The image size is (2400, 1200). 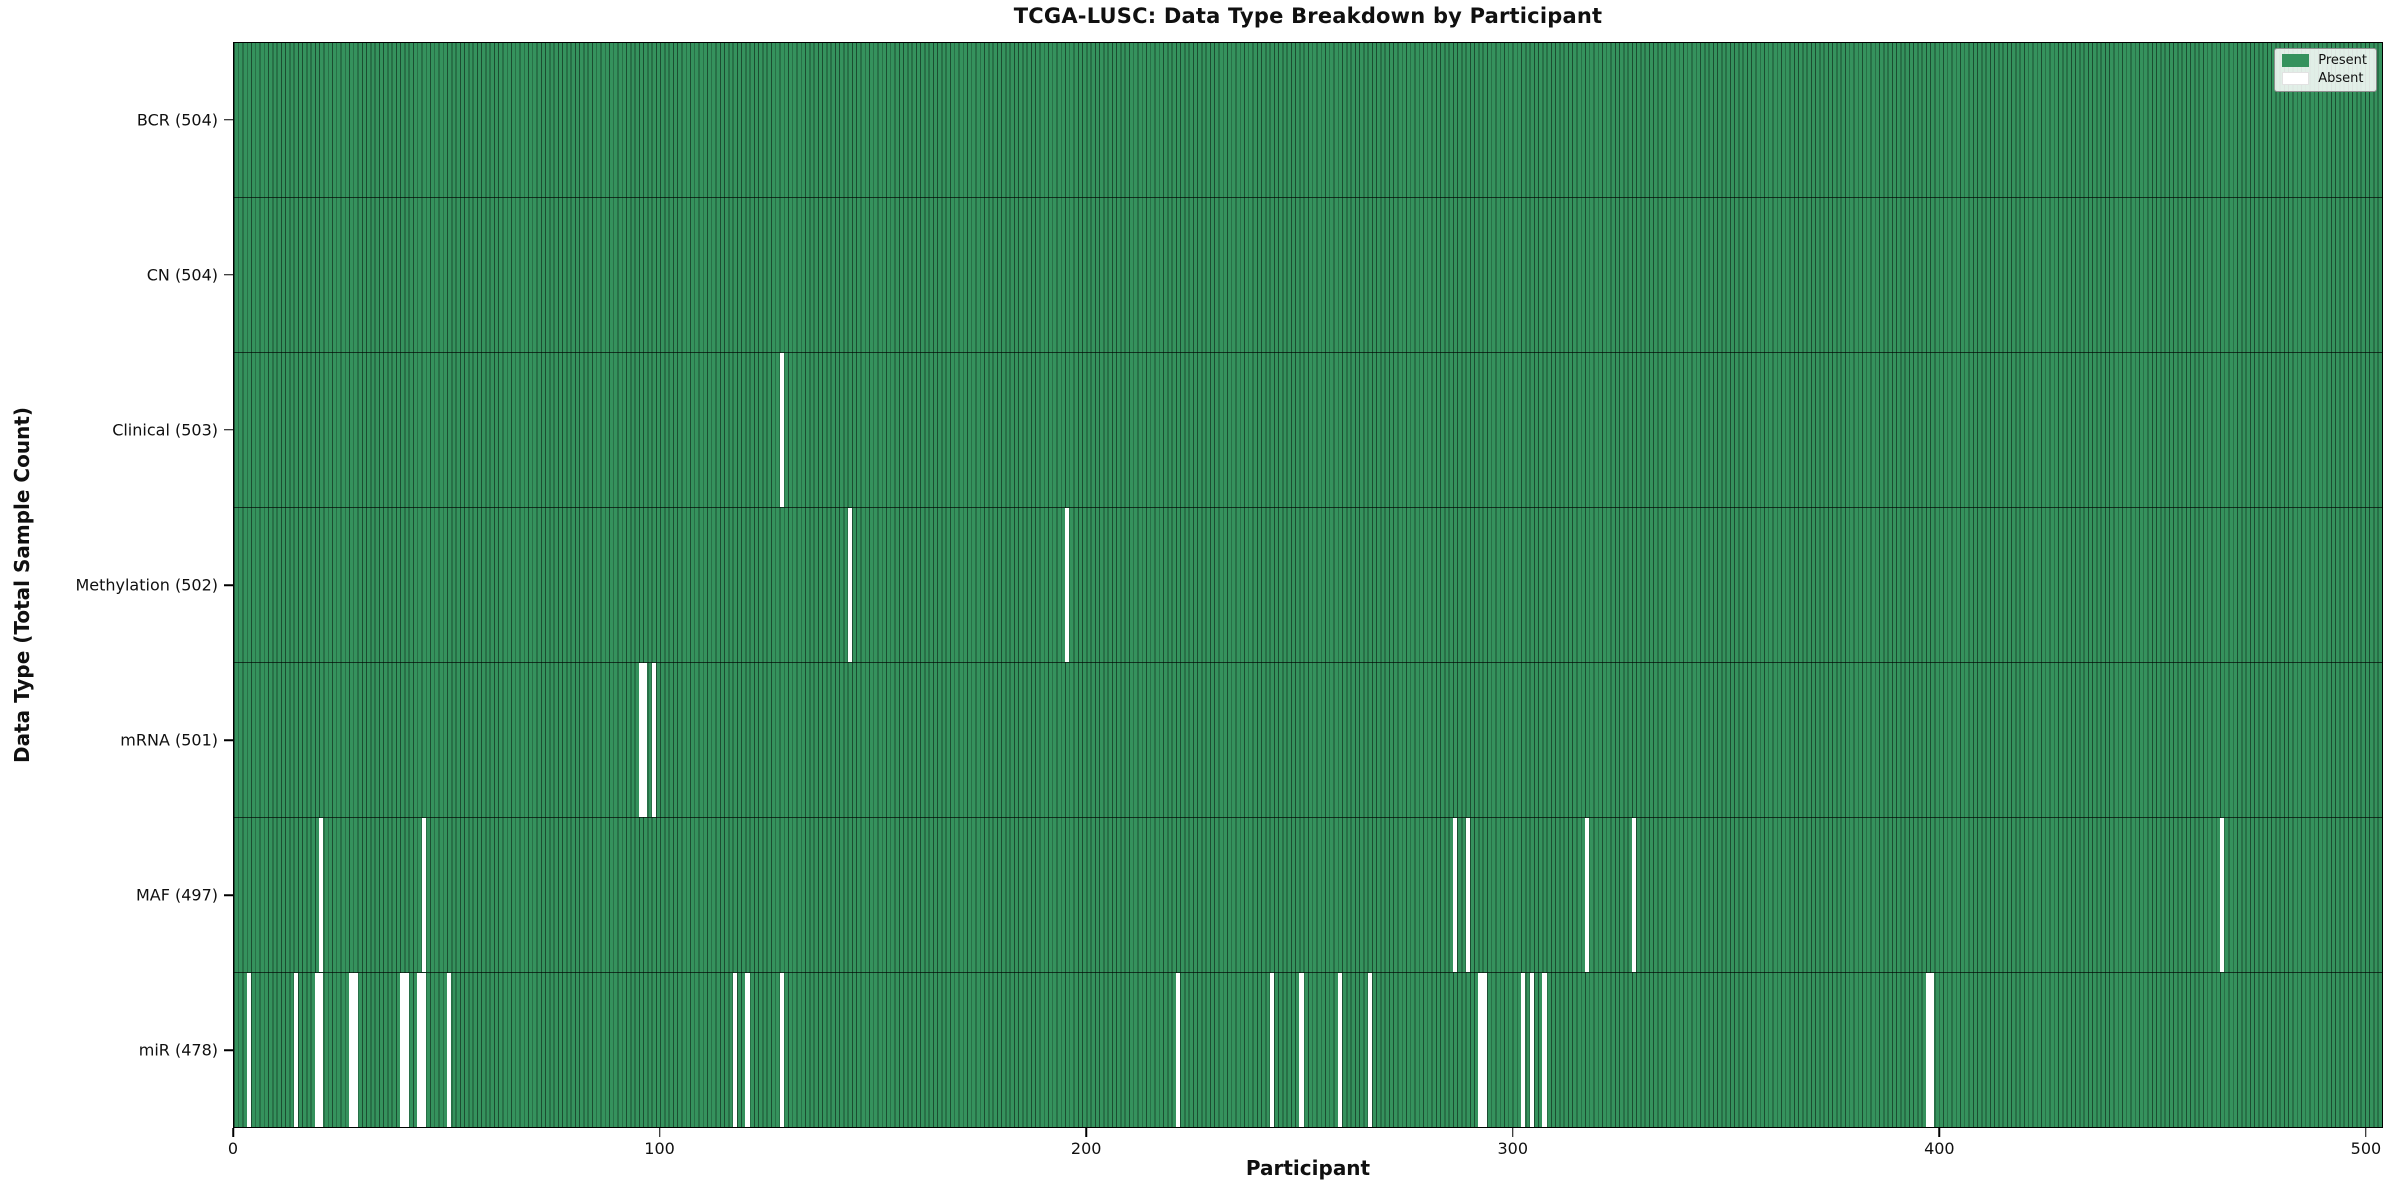 I want to click on absent-swatch-icon, so click(x=2296, y=78).